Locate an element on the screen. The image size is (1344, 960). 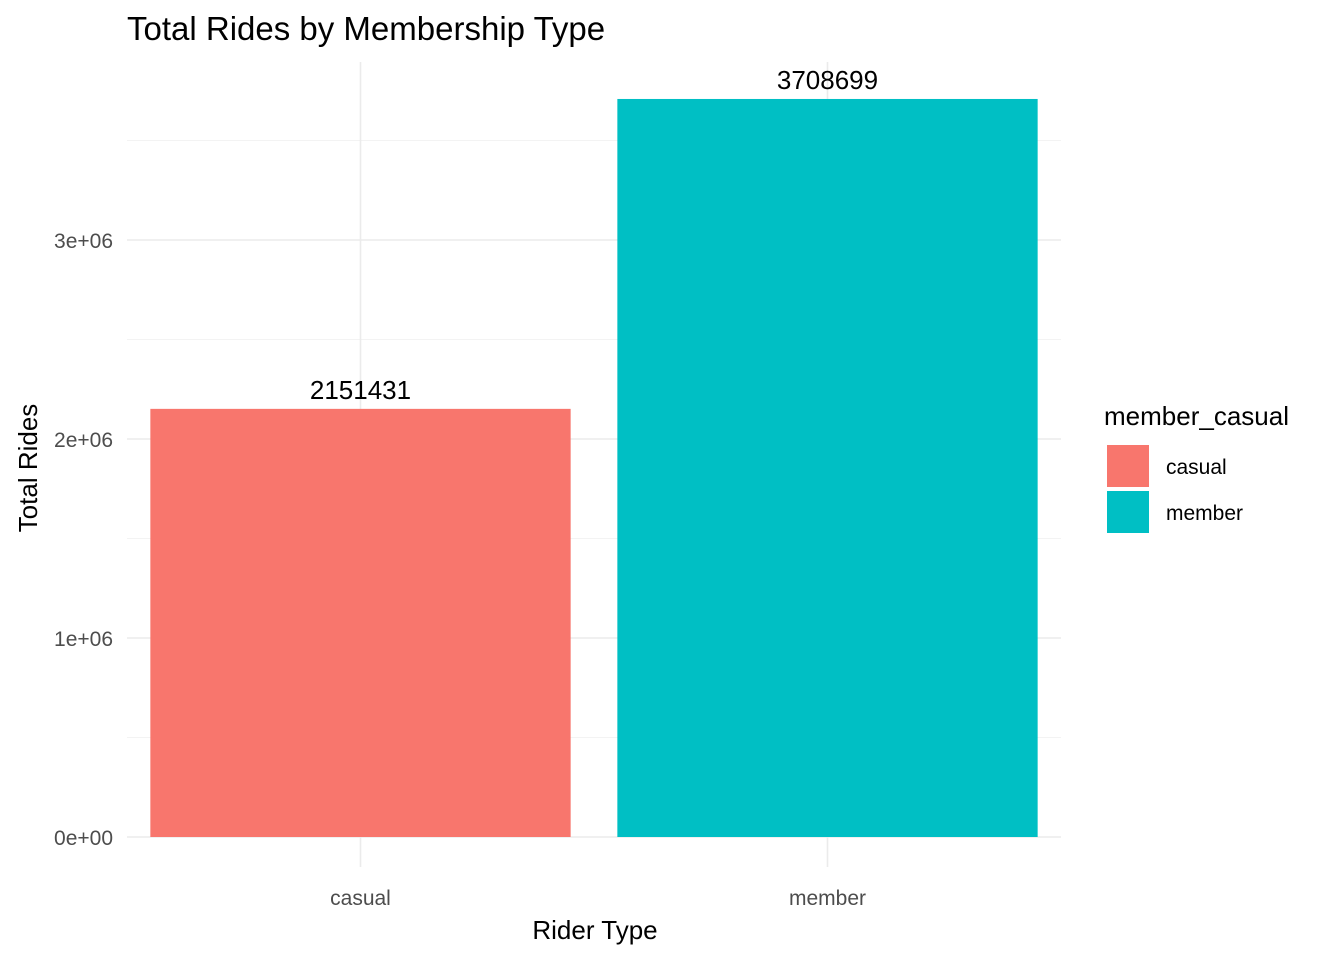
y-tick-label: 0e+00 is located at coordinates (83, 838).